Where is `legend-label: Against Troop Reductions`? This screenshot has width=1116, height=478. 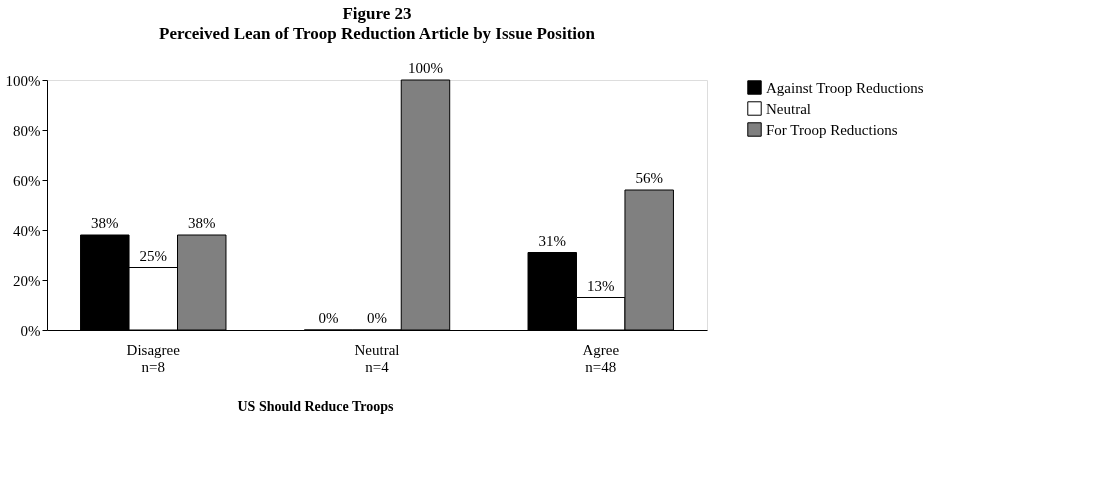
legend-label: Against Troop Reductions is located at coordinates (845, 87).